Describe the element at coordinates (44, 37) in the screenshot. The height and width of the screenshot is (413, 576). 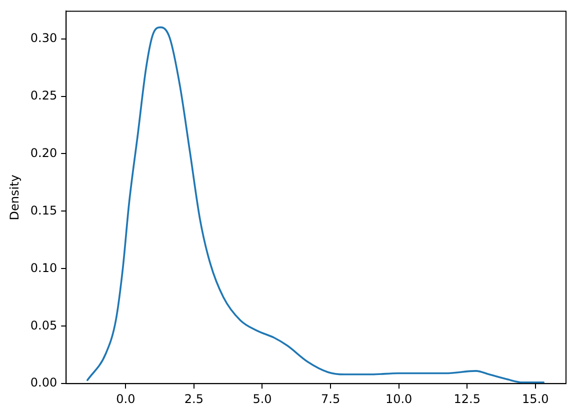
I see `y-tick-label: 0.30` at that location.